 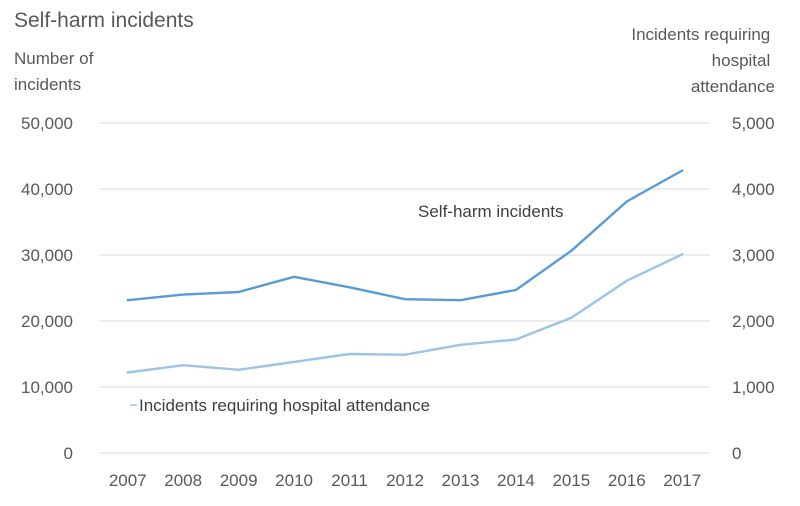 I want to click on right-axis-ticks: 0 1,000 2,000 3,000 4,000 5,000, so click(x=753, y=288).